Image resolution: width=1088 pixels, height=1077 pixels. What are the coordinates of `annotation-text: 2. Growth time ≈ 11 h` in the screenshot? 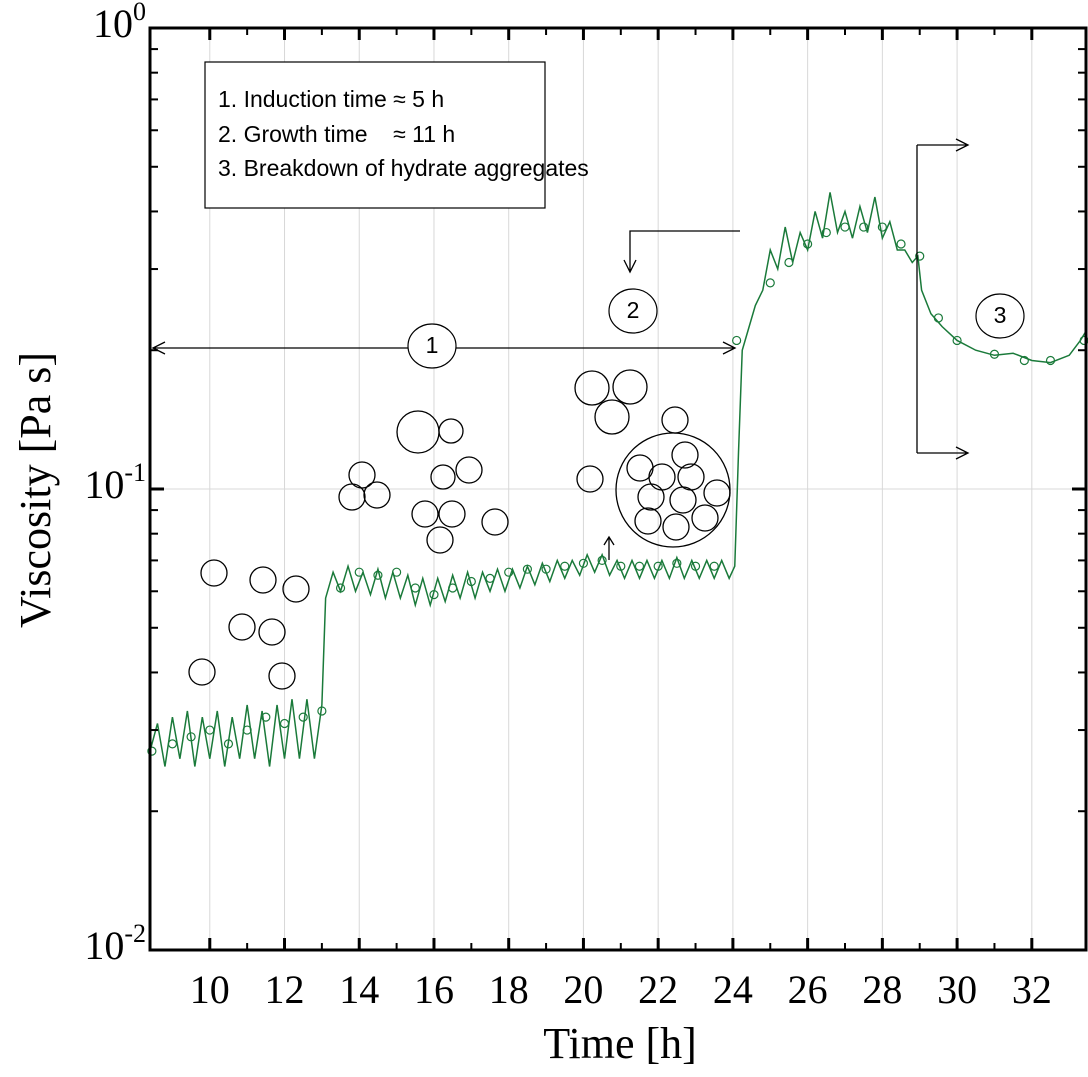 It's located at (336, 134).